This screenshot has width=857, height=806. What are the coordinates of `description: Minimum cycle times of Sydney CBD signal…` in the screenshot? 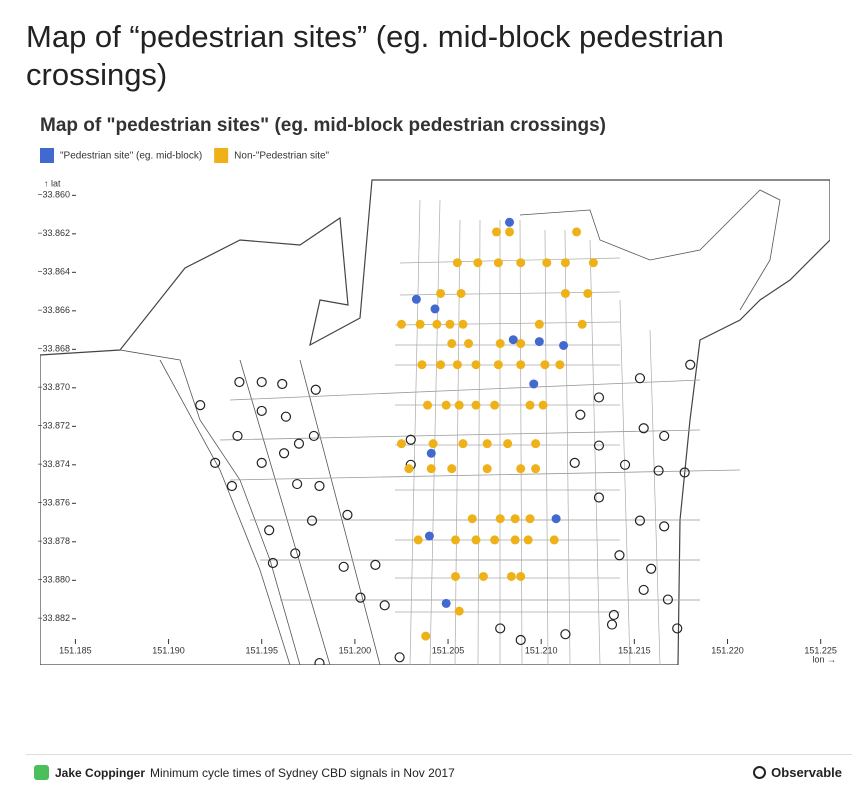 It's located at (302, 773).